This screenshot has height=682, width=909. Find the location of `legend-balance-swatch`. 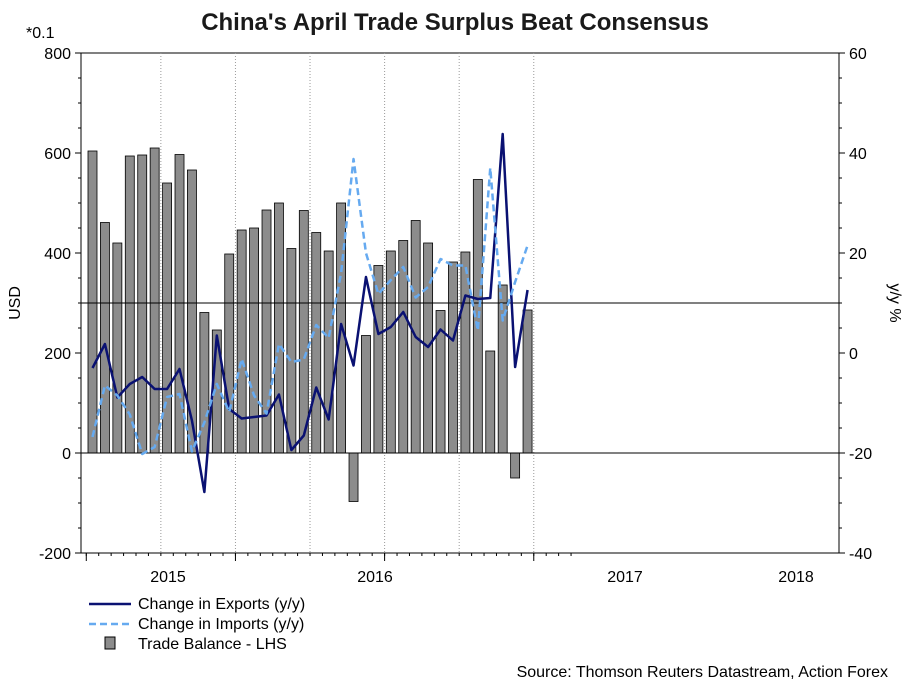

legend-balance-swatch is located at coordinates (110, 643).